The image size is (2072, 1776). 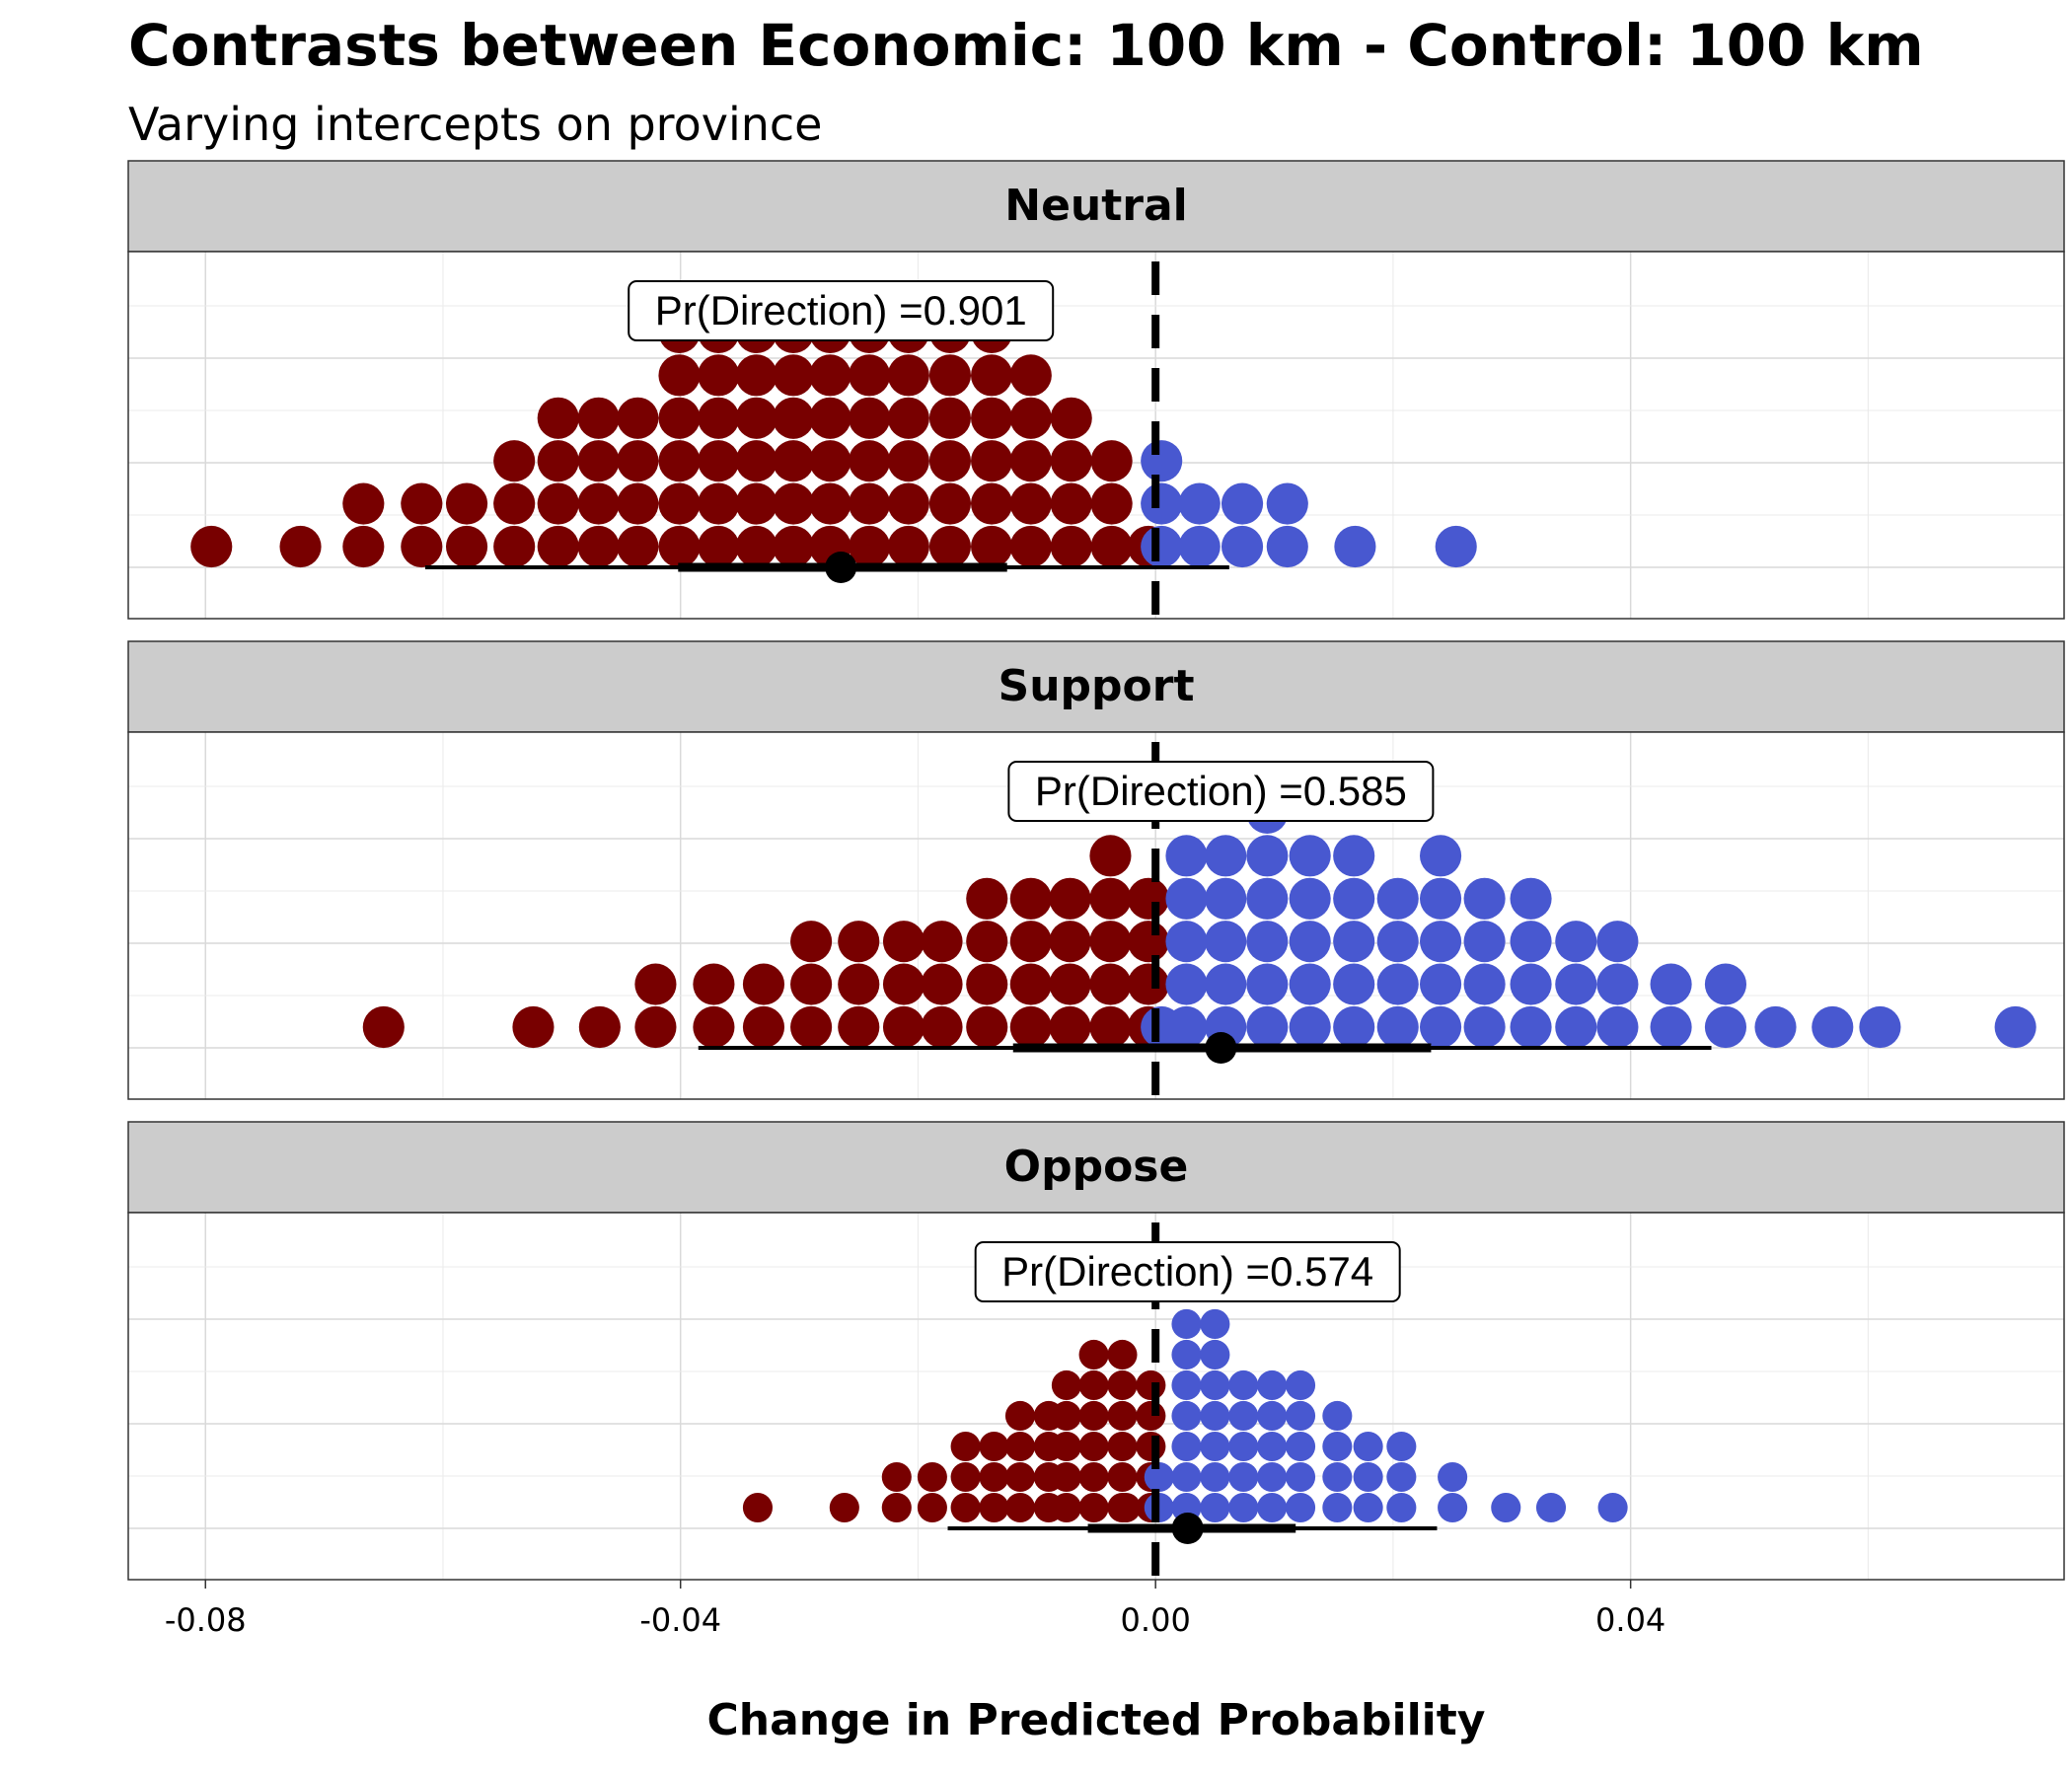 I want to click on annotation-text: Pr(Direction) =0.585, so click(x=1221, y=791).